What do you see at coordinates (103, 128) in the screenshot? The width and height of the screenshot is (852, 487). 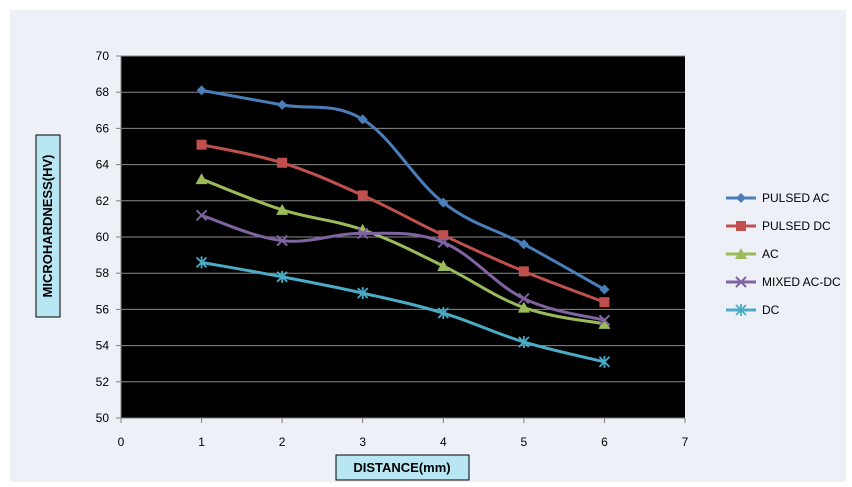 I see `y-tick-label: 66` at bounding box center [103, 128].